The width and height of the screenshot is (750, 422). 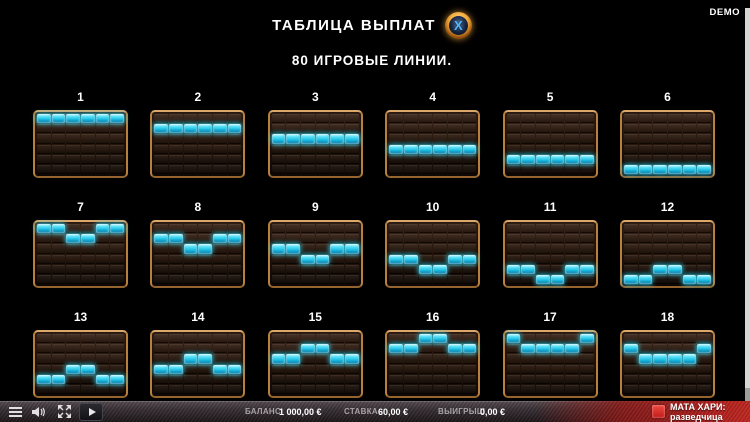 I want to click on status-bar-red-section, so click(x=642, y=411).